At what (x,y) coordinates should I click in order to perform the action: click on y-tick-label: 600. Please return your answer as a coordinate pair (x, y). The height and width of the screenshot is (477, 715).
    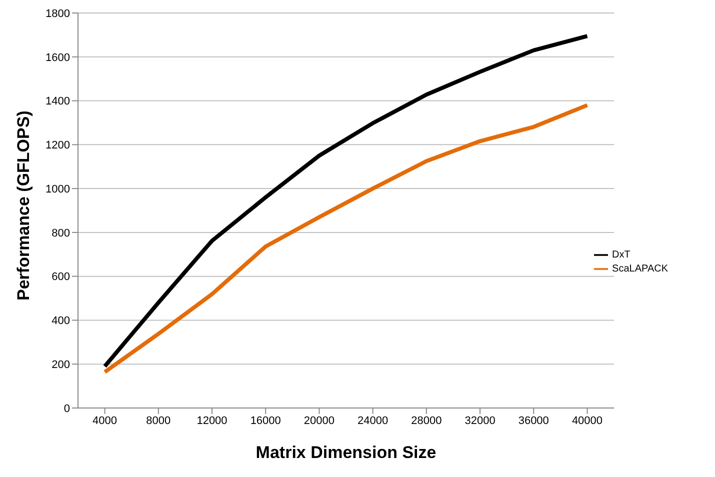
    Looking at the image, I should click on (61, 277).